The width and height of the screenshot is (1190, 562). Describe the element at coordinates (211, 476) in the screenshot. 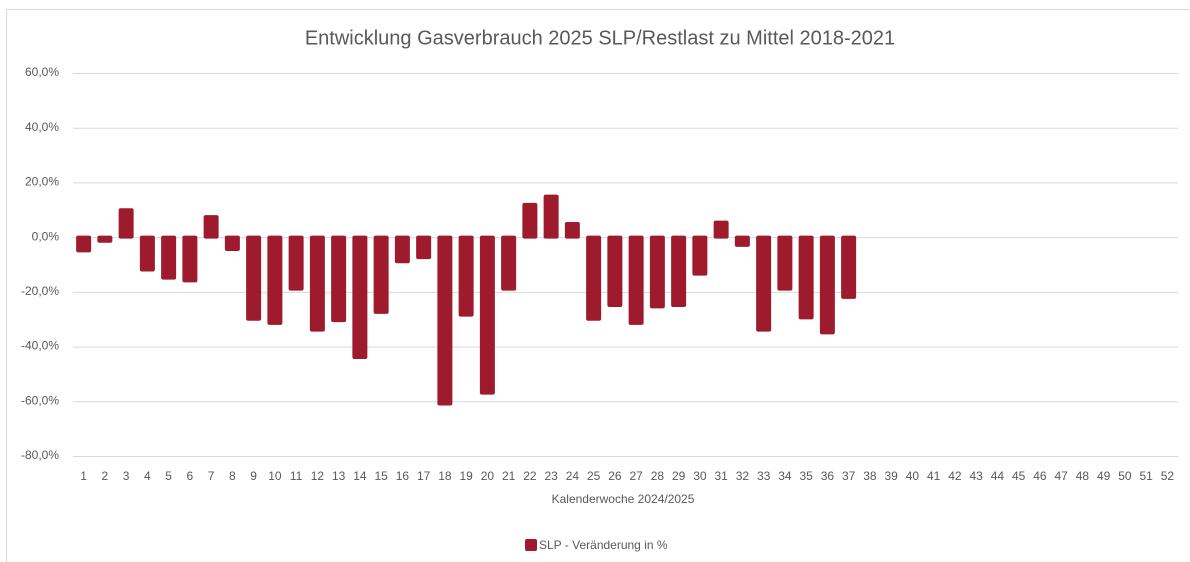

I see `x-tick-label: 7` at that location.